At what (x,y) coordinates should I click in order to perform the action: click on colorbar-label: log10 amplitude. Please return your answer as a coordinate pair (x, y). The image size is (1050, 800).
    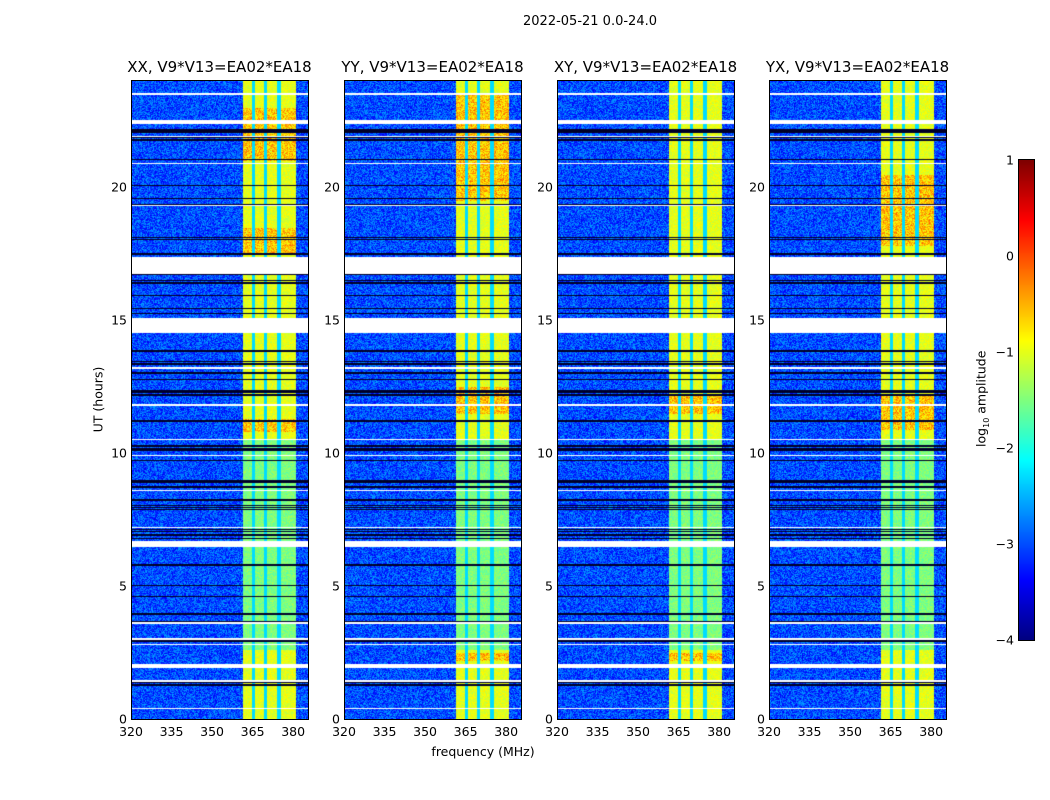
    Looking at the image, I should click on (982, 399).